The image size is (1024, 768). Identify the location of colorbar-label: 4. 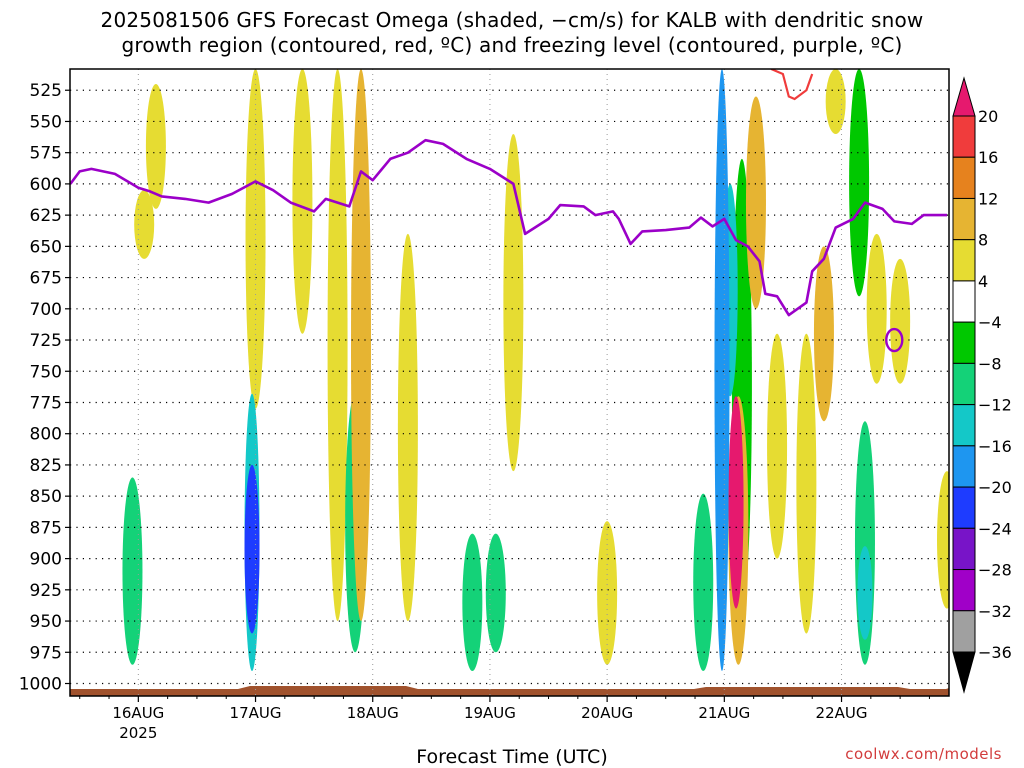
(983, 281).